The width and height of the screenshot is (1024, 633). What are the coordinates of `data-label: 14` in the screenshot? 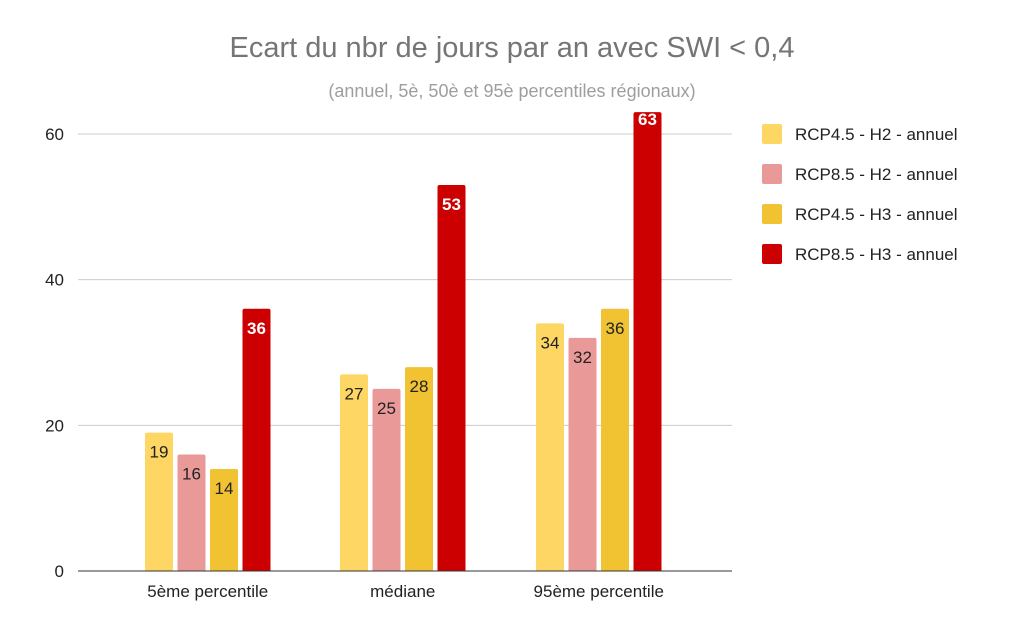 It's located at (224, 488).